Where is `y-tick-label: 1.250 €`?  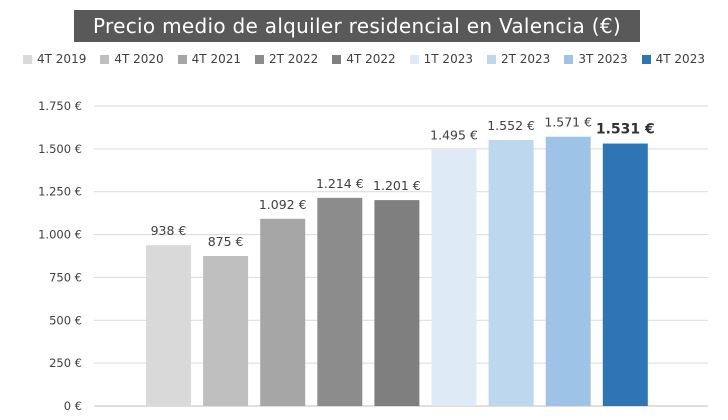
y-tick-label: 1.250 € is located at coordinates (60, 192).